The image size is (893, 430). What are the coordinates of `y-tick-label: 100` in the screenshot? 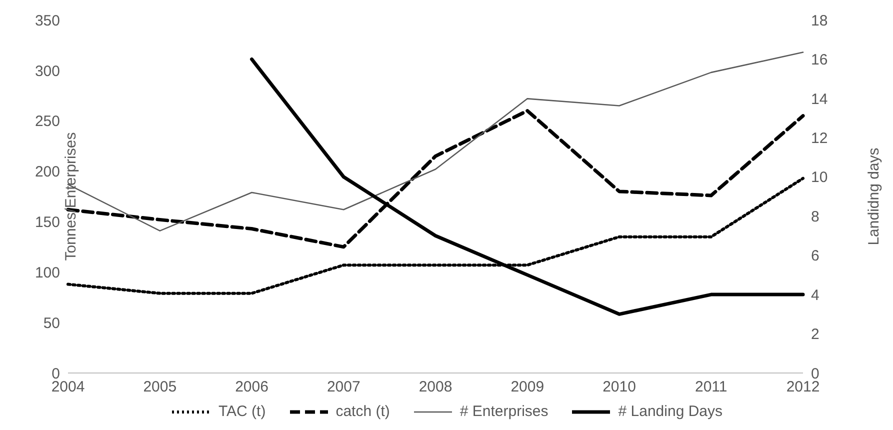 It's located at (47, 273).